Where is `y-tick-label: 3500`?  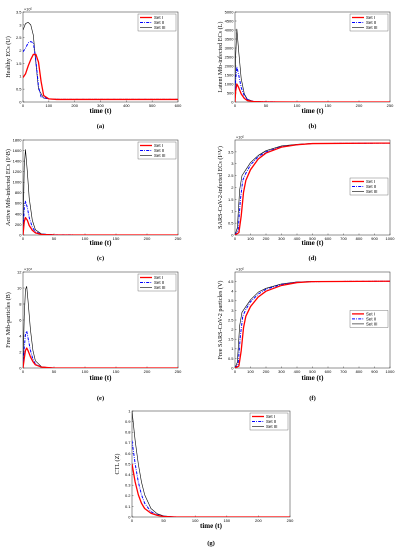 y-tick-label: 3500 is located at coordinates (230, 38).